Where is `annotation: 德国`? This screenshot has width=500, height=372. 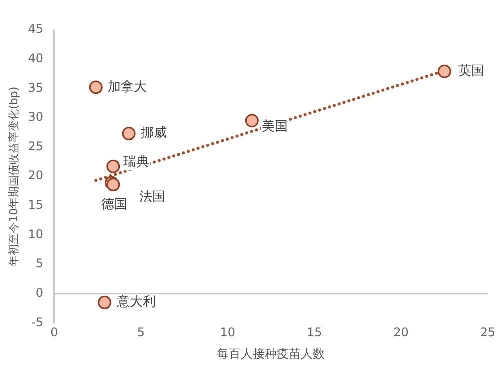 annotation: 德国 is located at coordinates (115, 204).